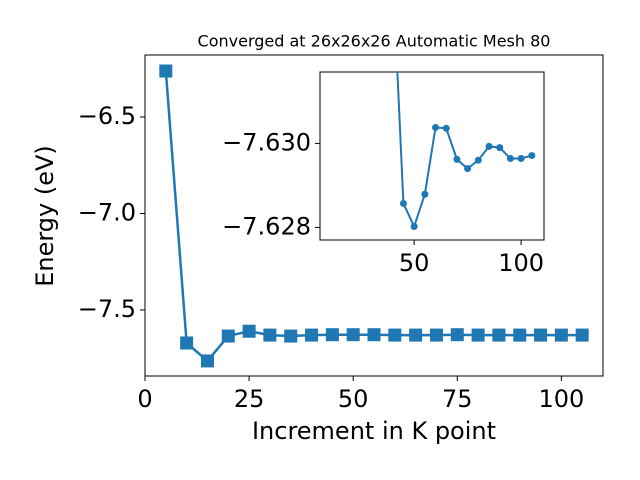 The width and height of the screenshot is (640, 480). What do you see at coordinates (45, 216) in the screenshot?
I see `y-axis-label: Energy (eV)` at bounding box center [45, 216].